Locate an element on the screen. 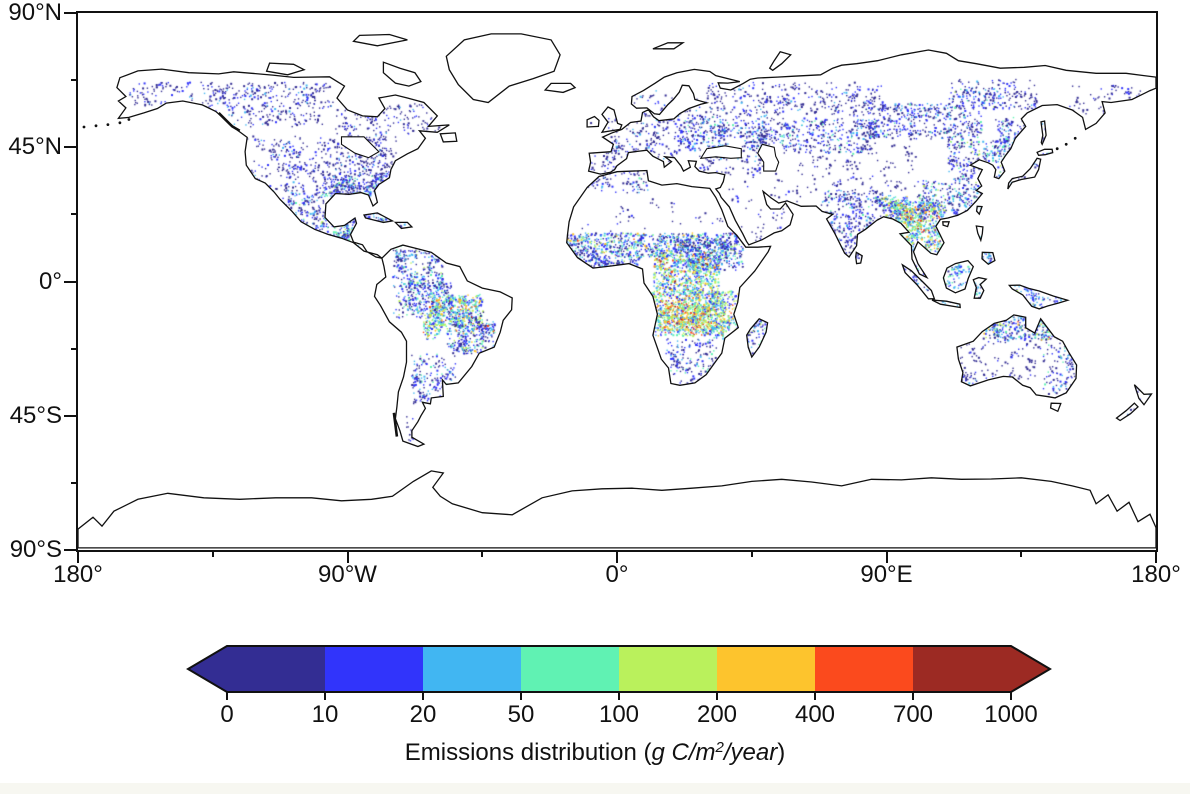 This screenshot has height=794, width=1190. lat-tick-label: 0° is located at coordinates (50, 281).